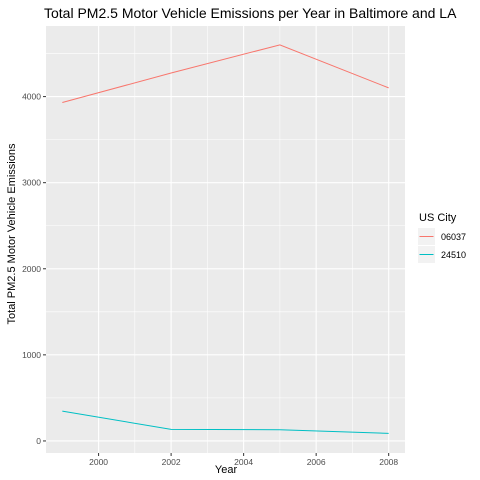 The width and height of the screenshot is (480, 480). Describe the element at coordinates (171, 462) in the screenshot. I see `x-tick-label: 2002` at that location.